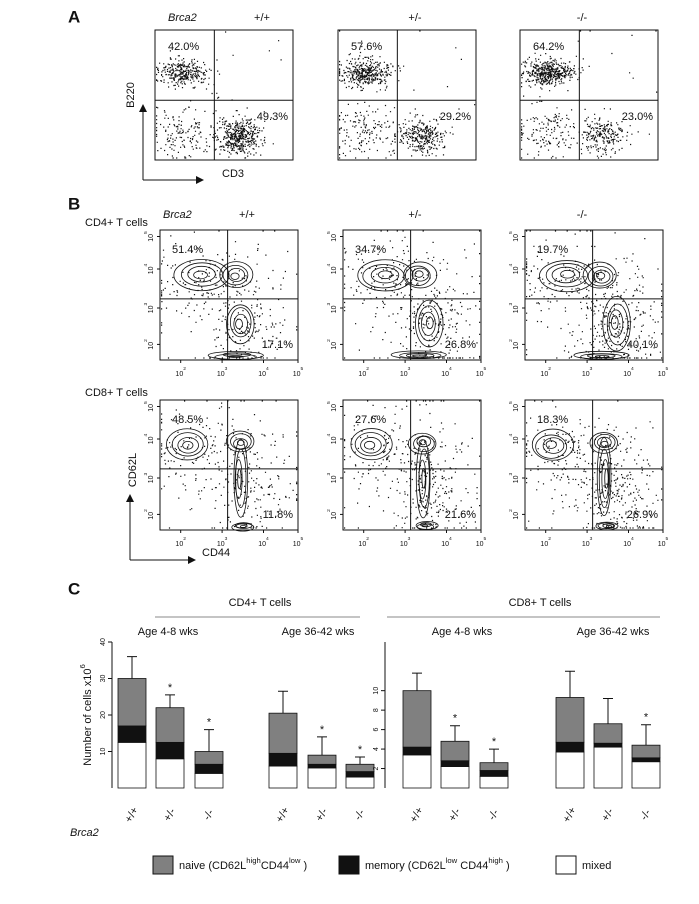  Describe the element at coordinates (277, 345) in the screenshot. I see `quadrant-percent: 17.1%` at that location.